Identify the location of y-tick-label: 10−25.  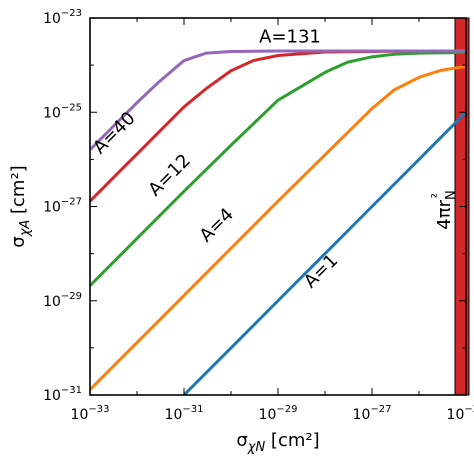
(62, 111).